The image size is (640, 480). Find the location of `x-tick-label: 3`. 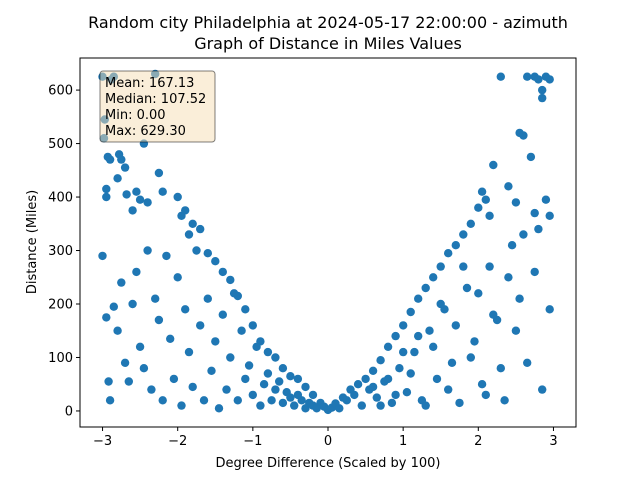

x-tick-label: 3 is located at coordinates (553, 441).